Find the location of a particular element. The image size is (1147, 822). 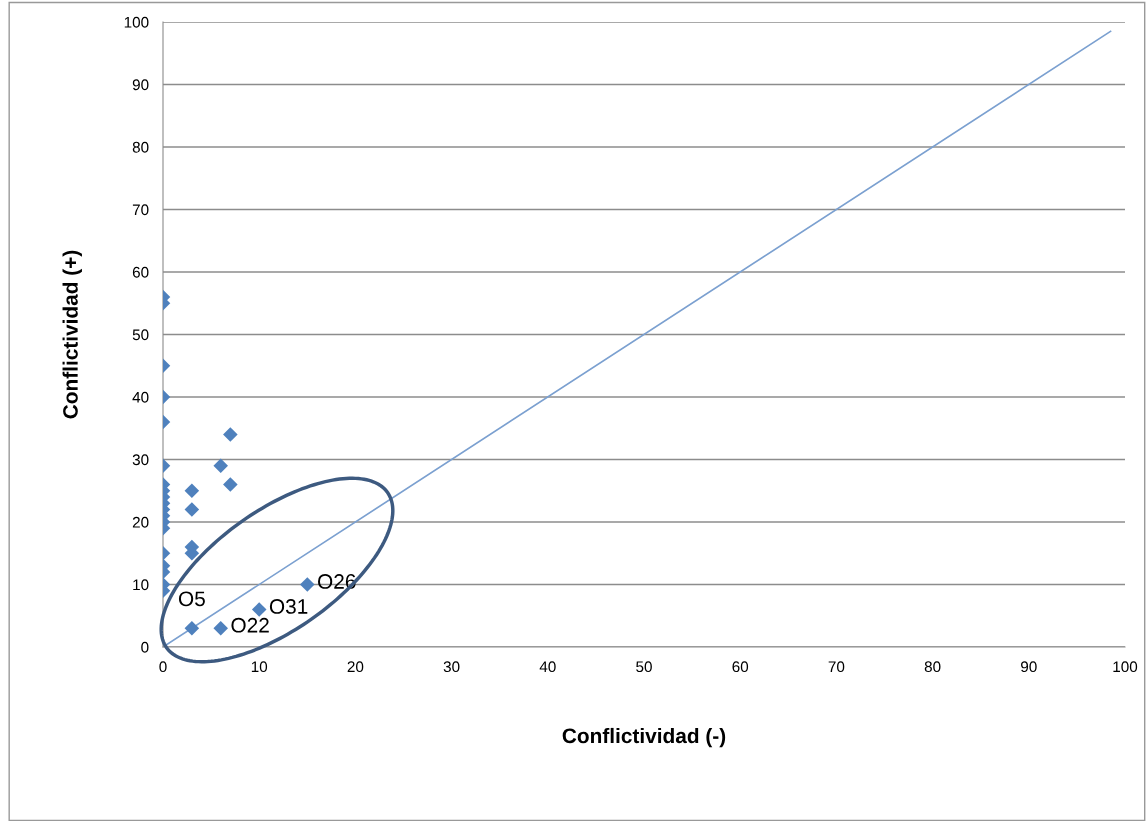

y-tick-label: 80 is located at coordinates (140, 147).